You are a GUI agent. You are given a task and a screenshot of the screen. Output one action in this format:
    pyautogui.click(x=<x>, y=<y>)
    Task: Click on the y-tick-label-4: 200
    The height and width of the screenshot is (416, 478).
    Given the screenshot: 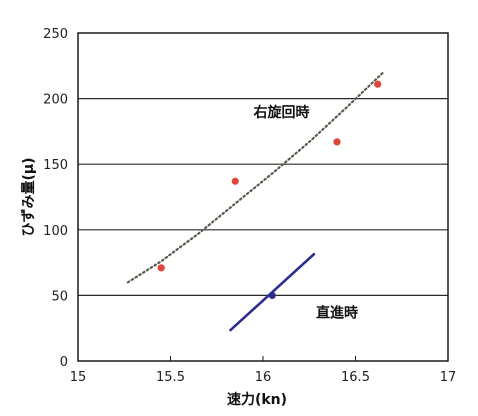 What is the action you would take?
    pyautogui.click(x=55, y=100)
    